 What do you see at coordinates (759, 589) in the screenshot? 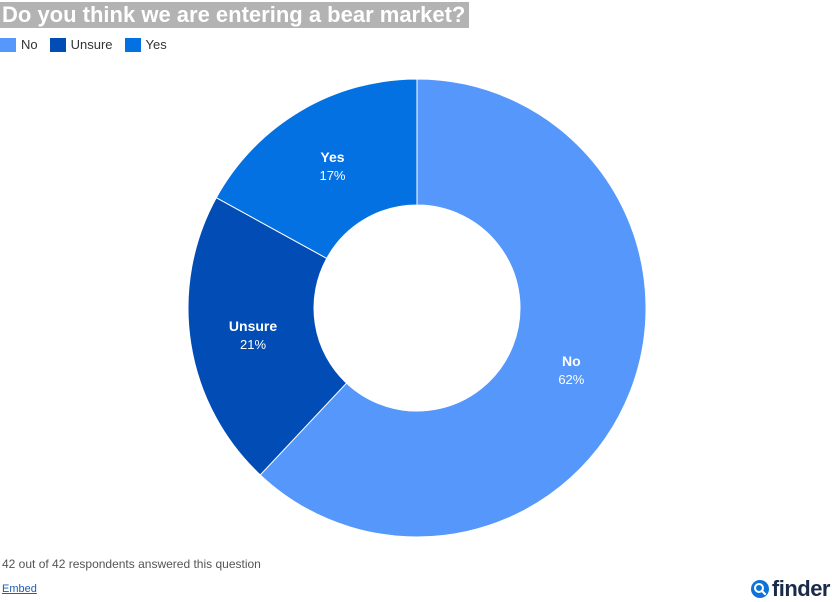
I see `finder-logo-icon` at bounding box center [759, 589].